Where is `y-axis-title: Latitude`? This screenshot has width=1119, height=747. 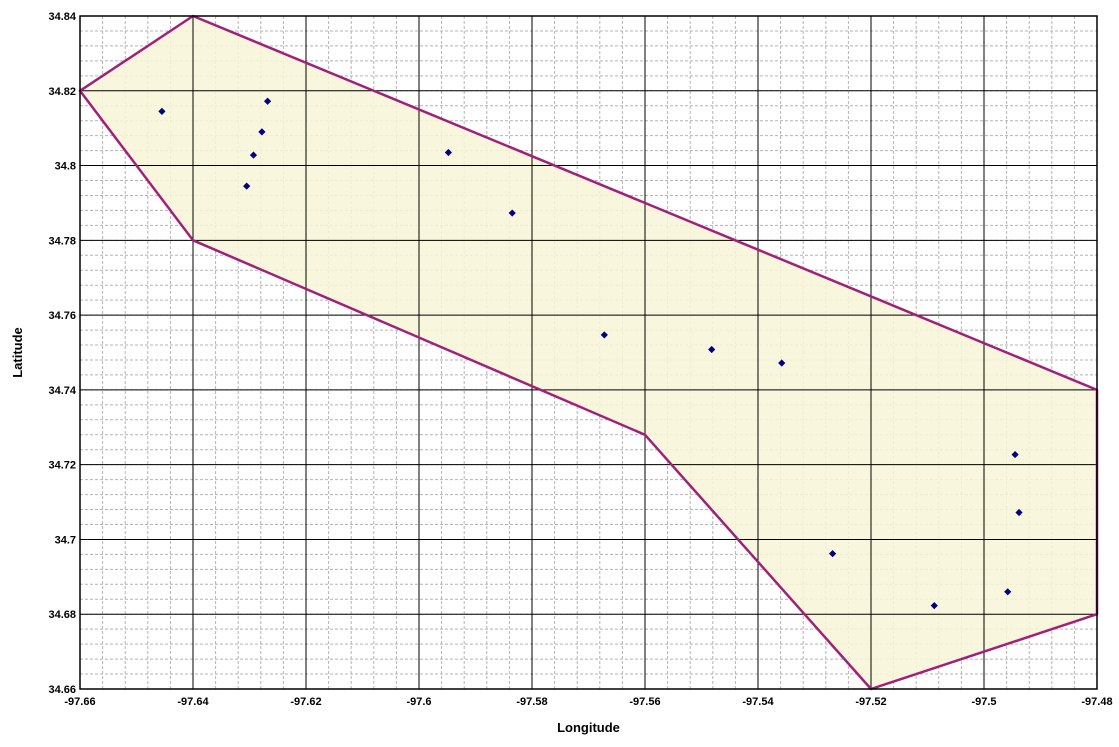
y-axis-title: Latitude is located at coordinates (17, 352).